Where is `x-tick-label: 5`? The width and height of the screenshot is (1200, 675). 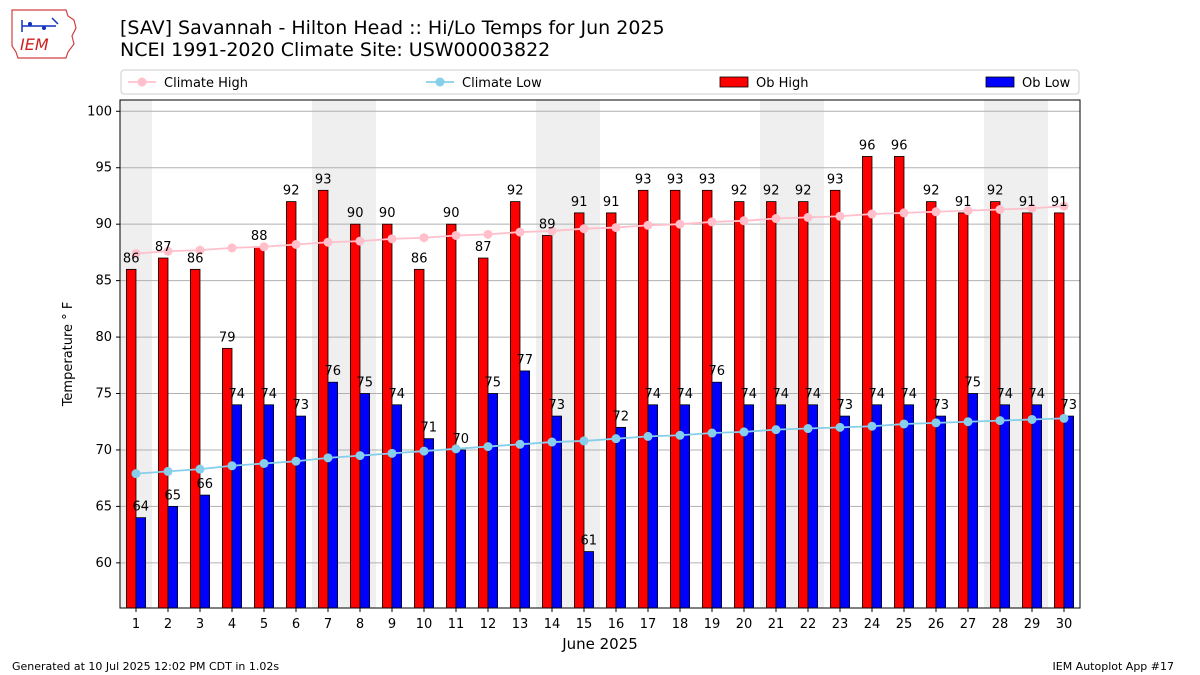 x-tick-label: 5 is located at coordinates (264, 624).